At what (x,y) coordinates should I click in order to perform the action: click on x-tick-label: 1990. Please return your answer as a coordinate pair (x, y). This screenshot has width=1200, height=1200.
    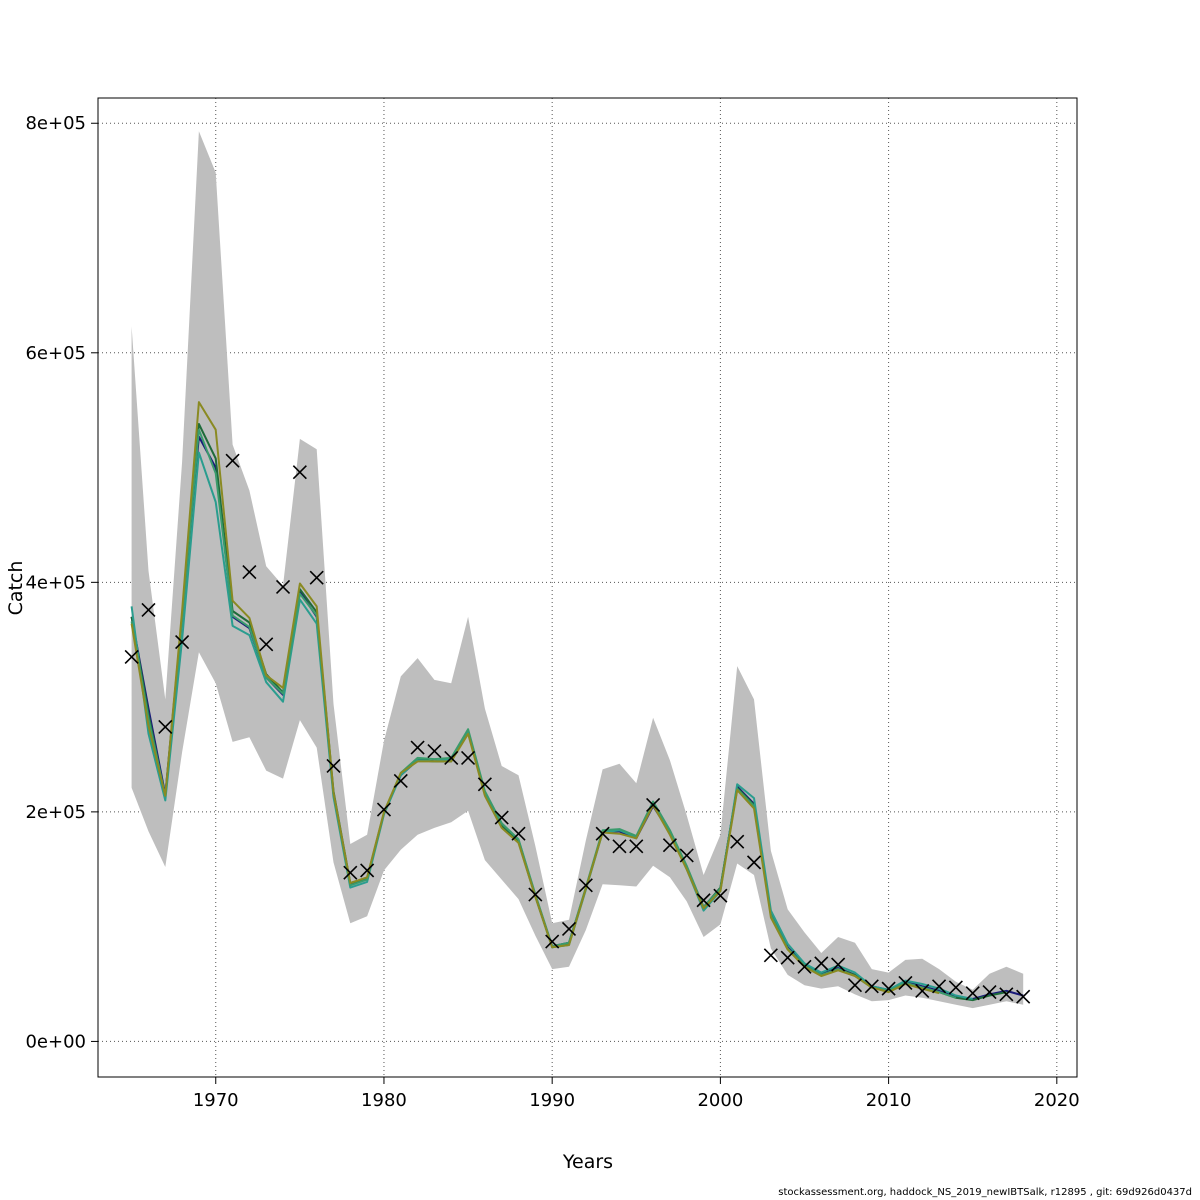
    Looking at the image, I should click on (552, 1100).